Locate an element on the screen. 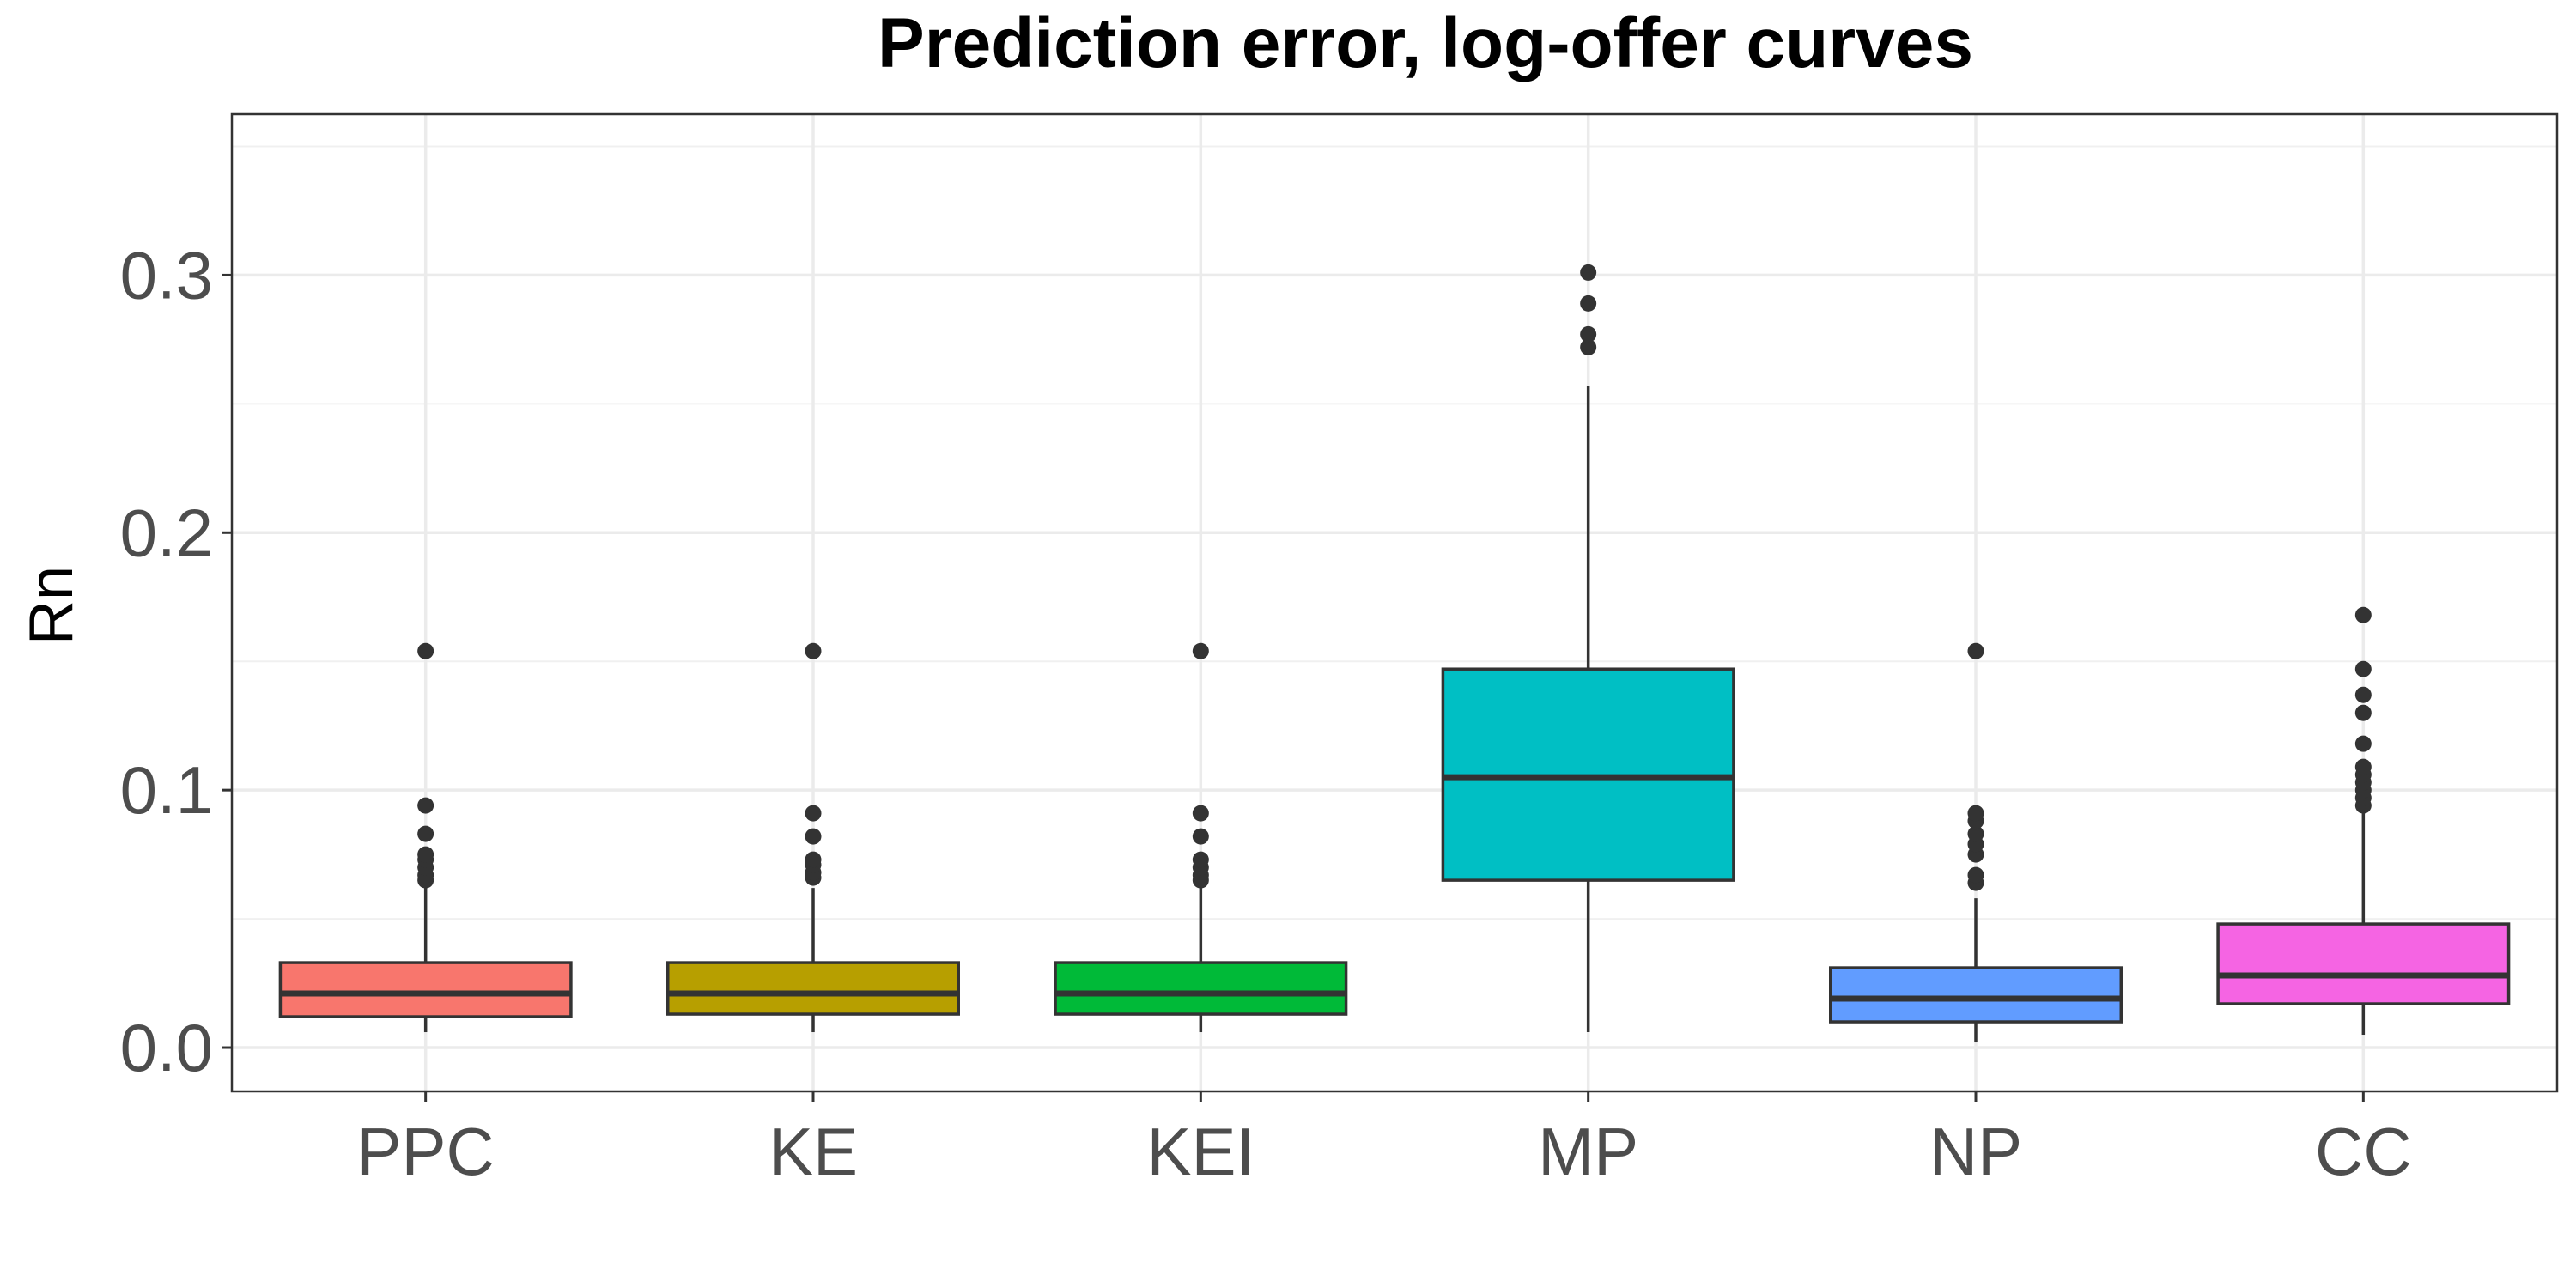  x-tick-label: CC is located at coordinates (2363, 1151).